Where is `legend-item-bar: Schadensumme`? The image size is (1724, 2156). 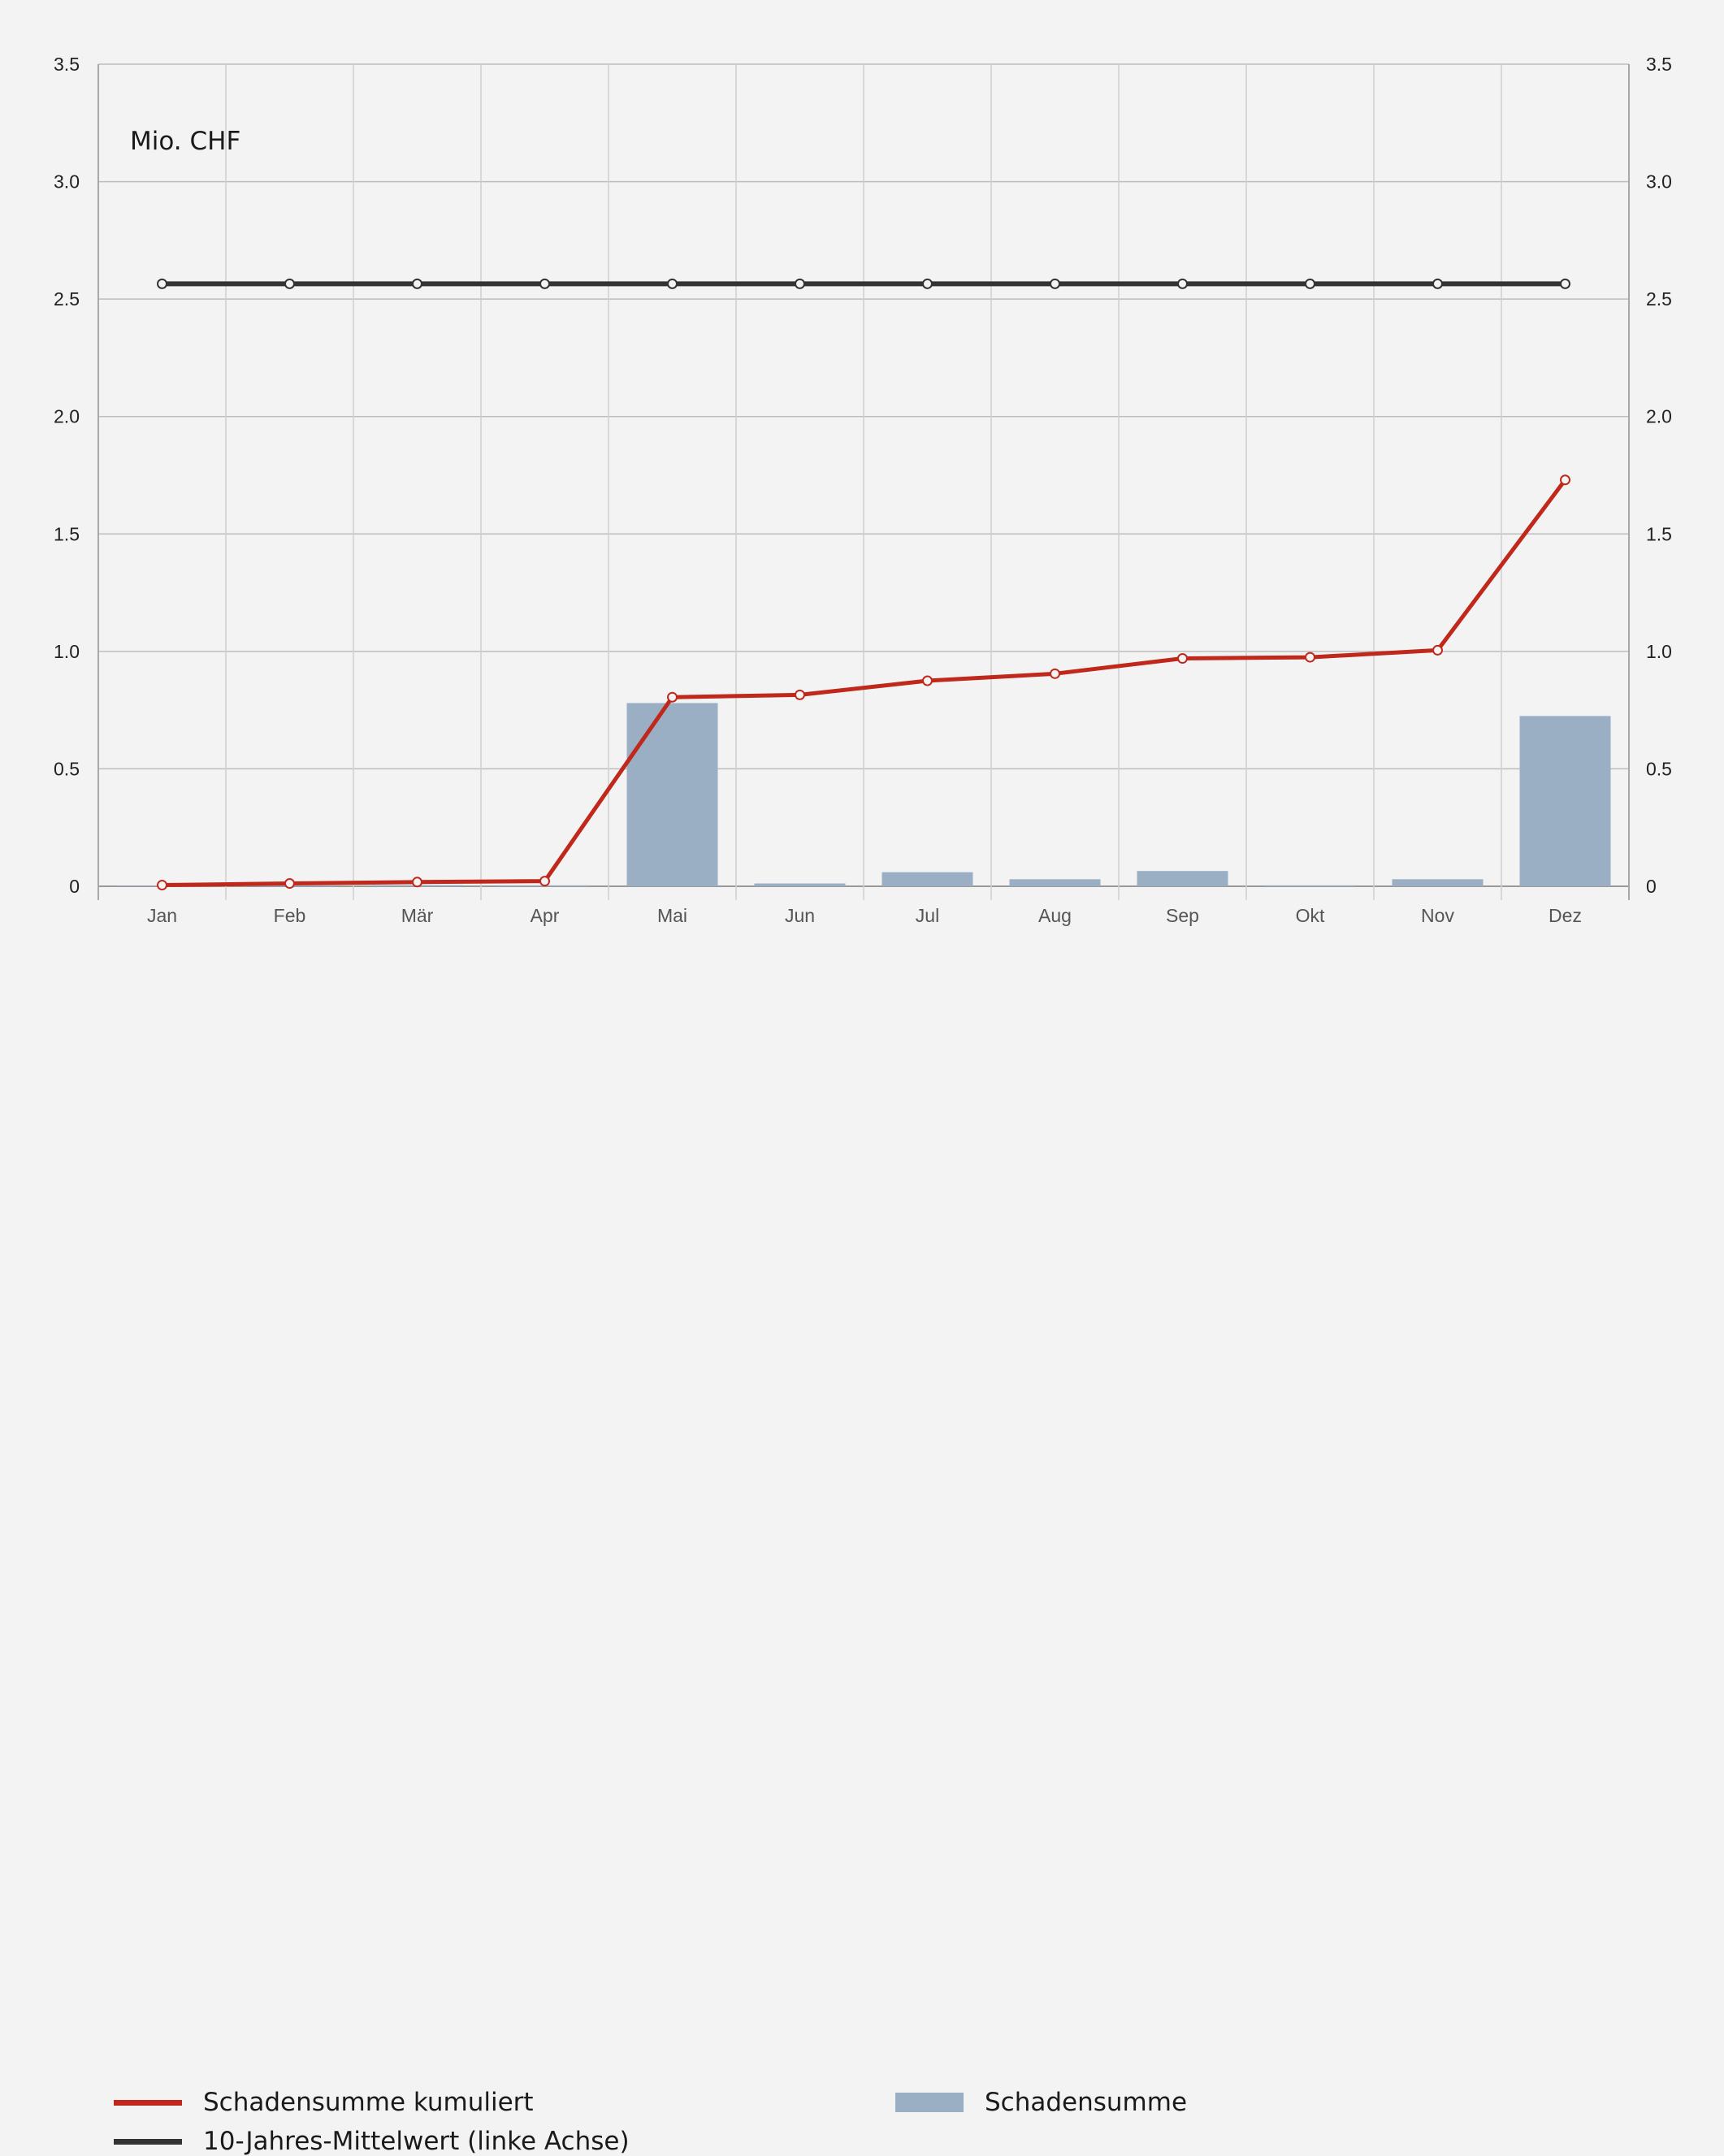
legend-item-bar: Schadensumme is located at coordinates (1041, 2102).